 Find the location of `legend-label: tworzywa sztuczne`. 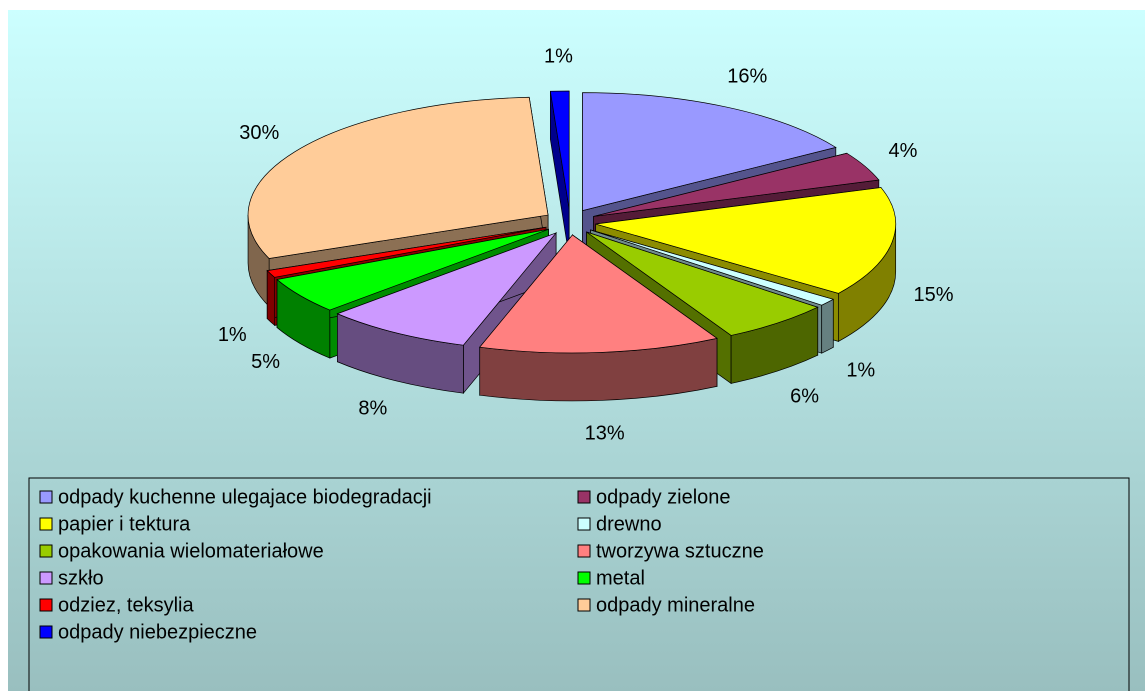

legend-label: tworzywa sztuczne is located at coordinates (680, 551).